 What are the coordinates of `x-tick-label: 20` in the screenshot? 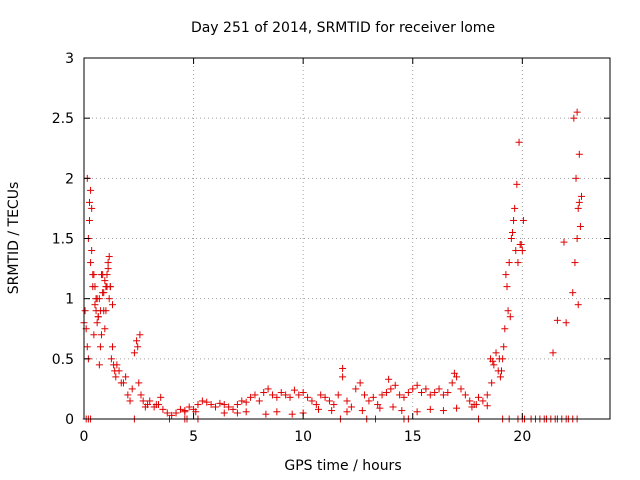 It's located at (522, 437).